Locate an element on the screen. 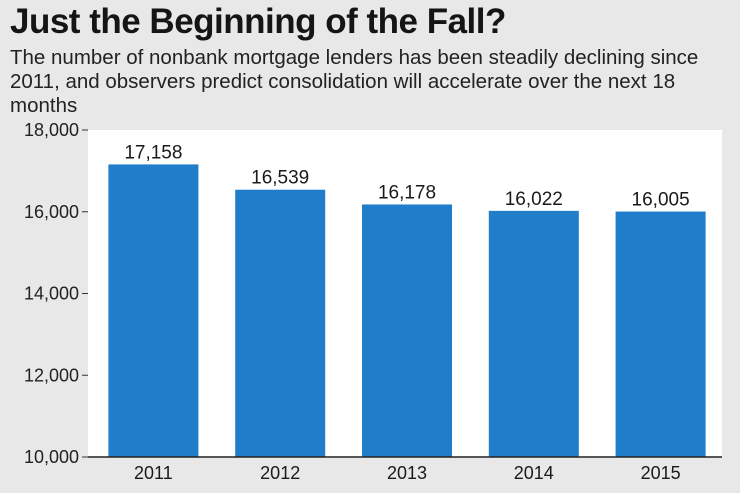  x-axis-ticks: 2011 2012 2013 2014 2015 is located at coordinates (407, 473).